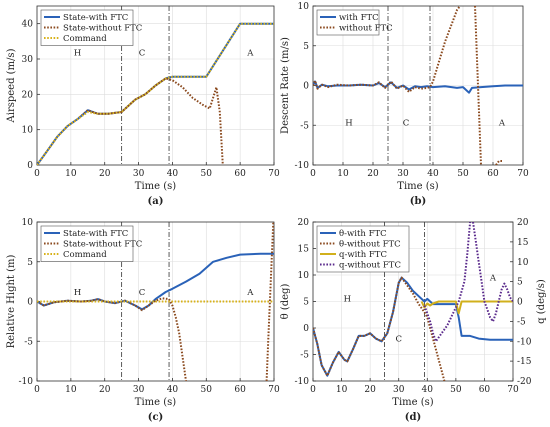 The height and width of the screenshot is (427, 550). I want to click on legend-entry: without FTC, so click(366, 29).